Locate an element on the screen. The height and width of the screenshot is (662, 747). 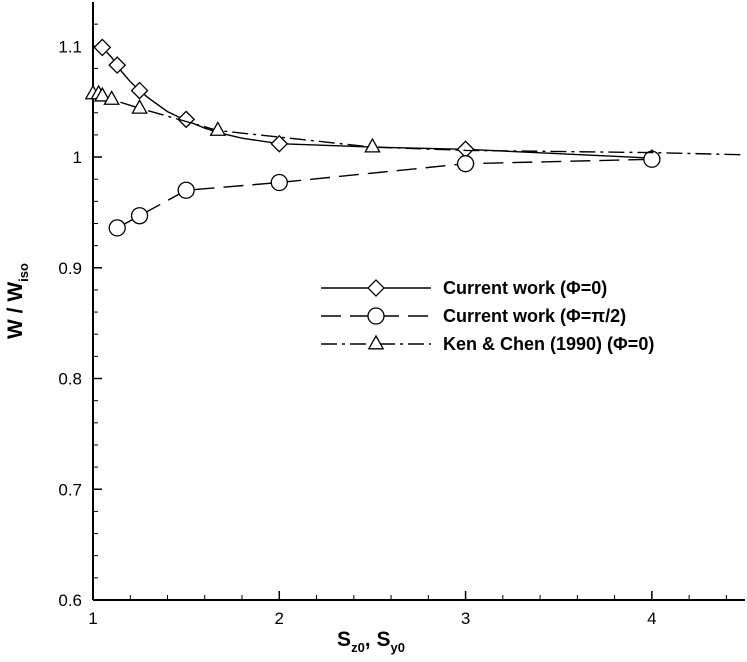
x-tick-label: 3 is located at coordinates (465, 618).